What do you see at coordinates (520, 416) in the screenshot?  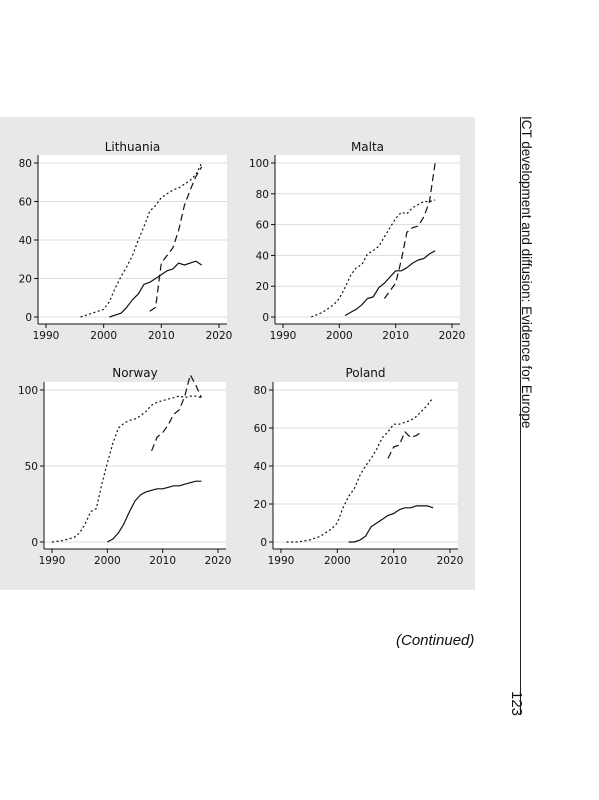 I see `margin-rule` at bounding box center [520, 416].